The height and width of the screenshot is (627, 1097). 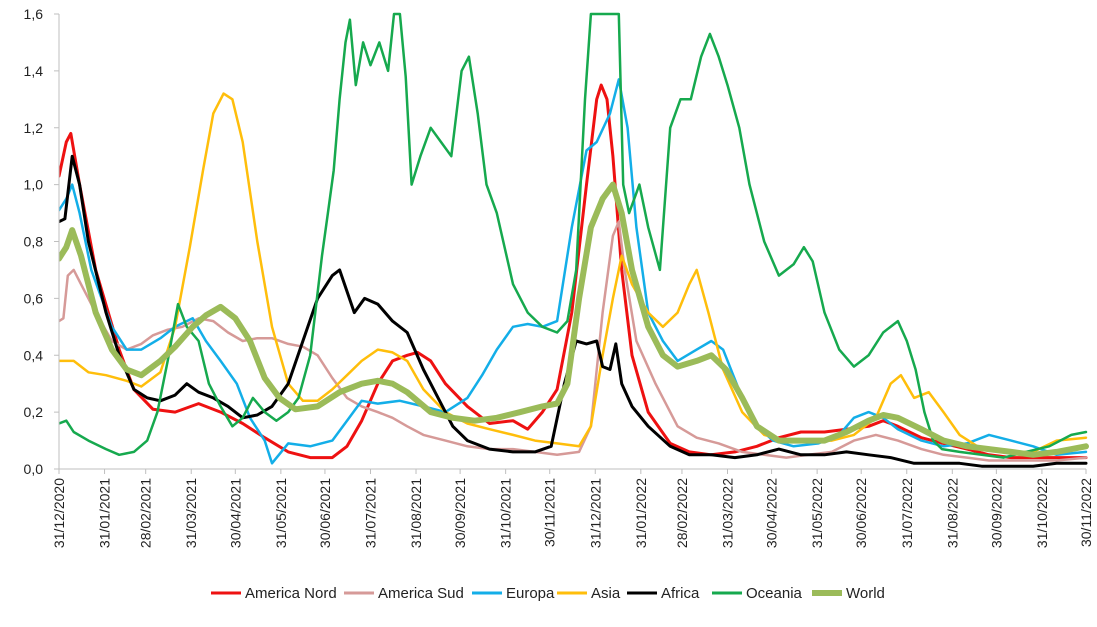 I want to click on legend-item-world: World, so click(x=848, y=593).